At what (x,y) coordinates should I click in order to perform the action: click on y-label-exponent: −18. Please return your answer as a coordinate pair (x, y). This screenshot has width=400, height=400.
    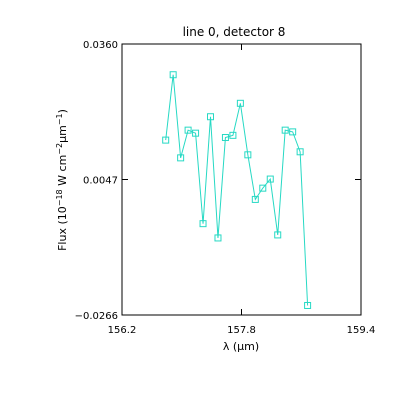
    Looking at the image, I should click on (59, 197).